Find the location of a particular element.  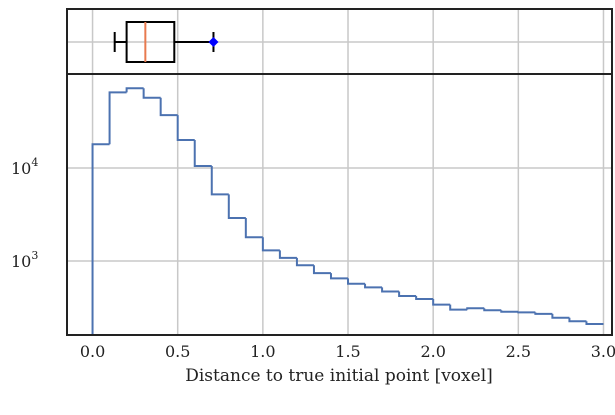

boxplot-panel is located at coordinates (339, 41).